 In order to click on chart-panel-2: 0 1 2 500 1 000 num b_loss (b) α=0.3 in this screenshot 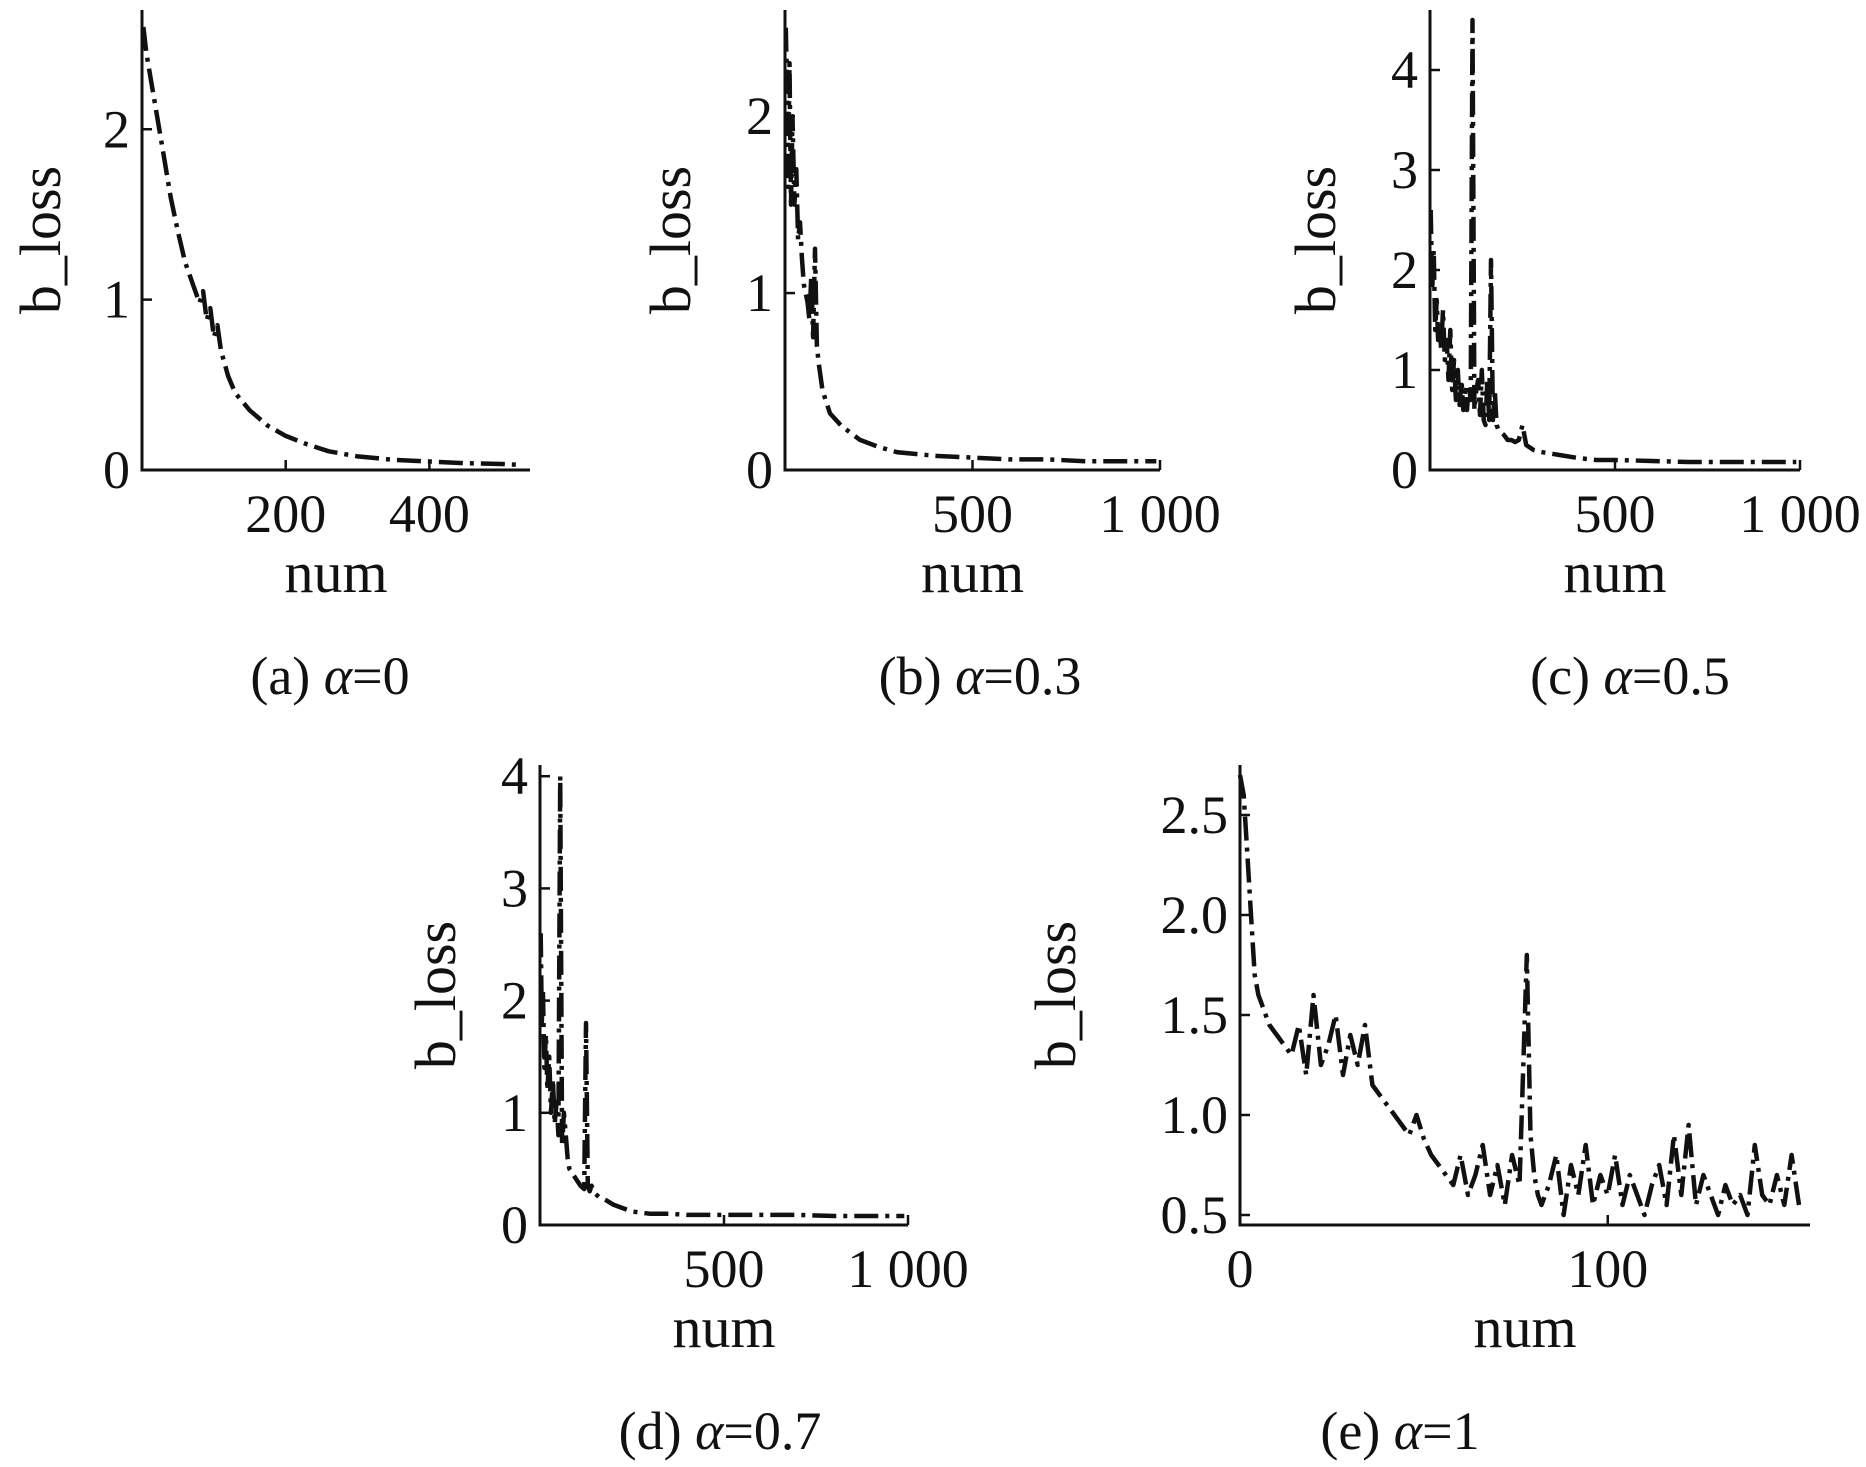, I will do `click(929, 358)`.